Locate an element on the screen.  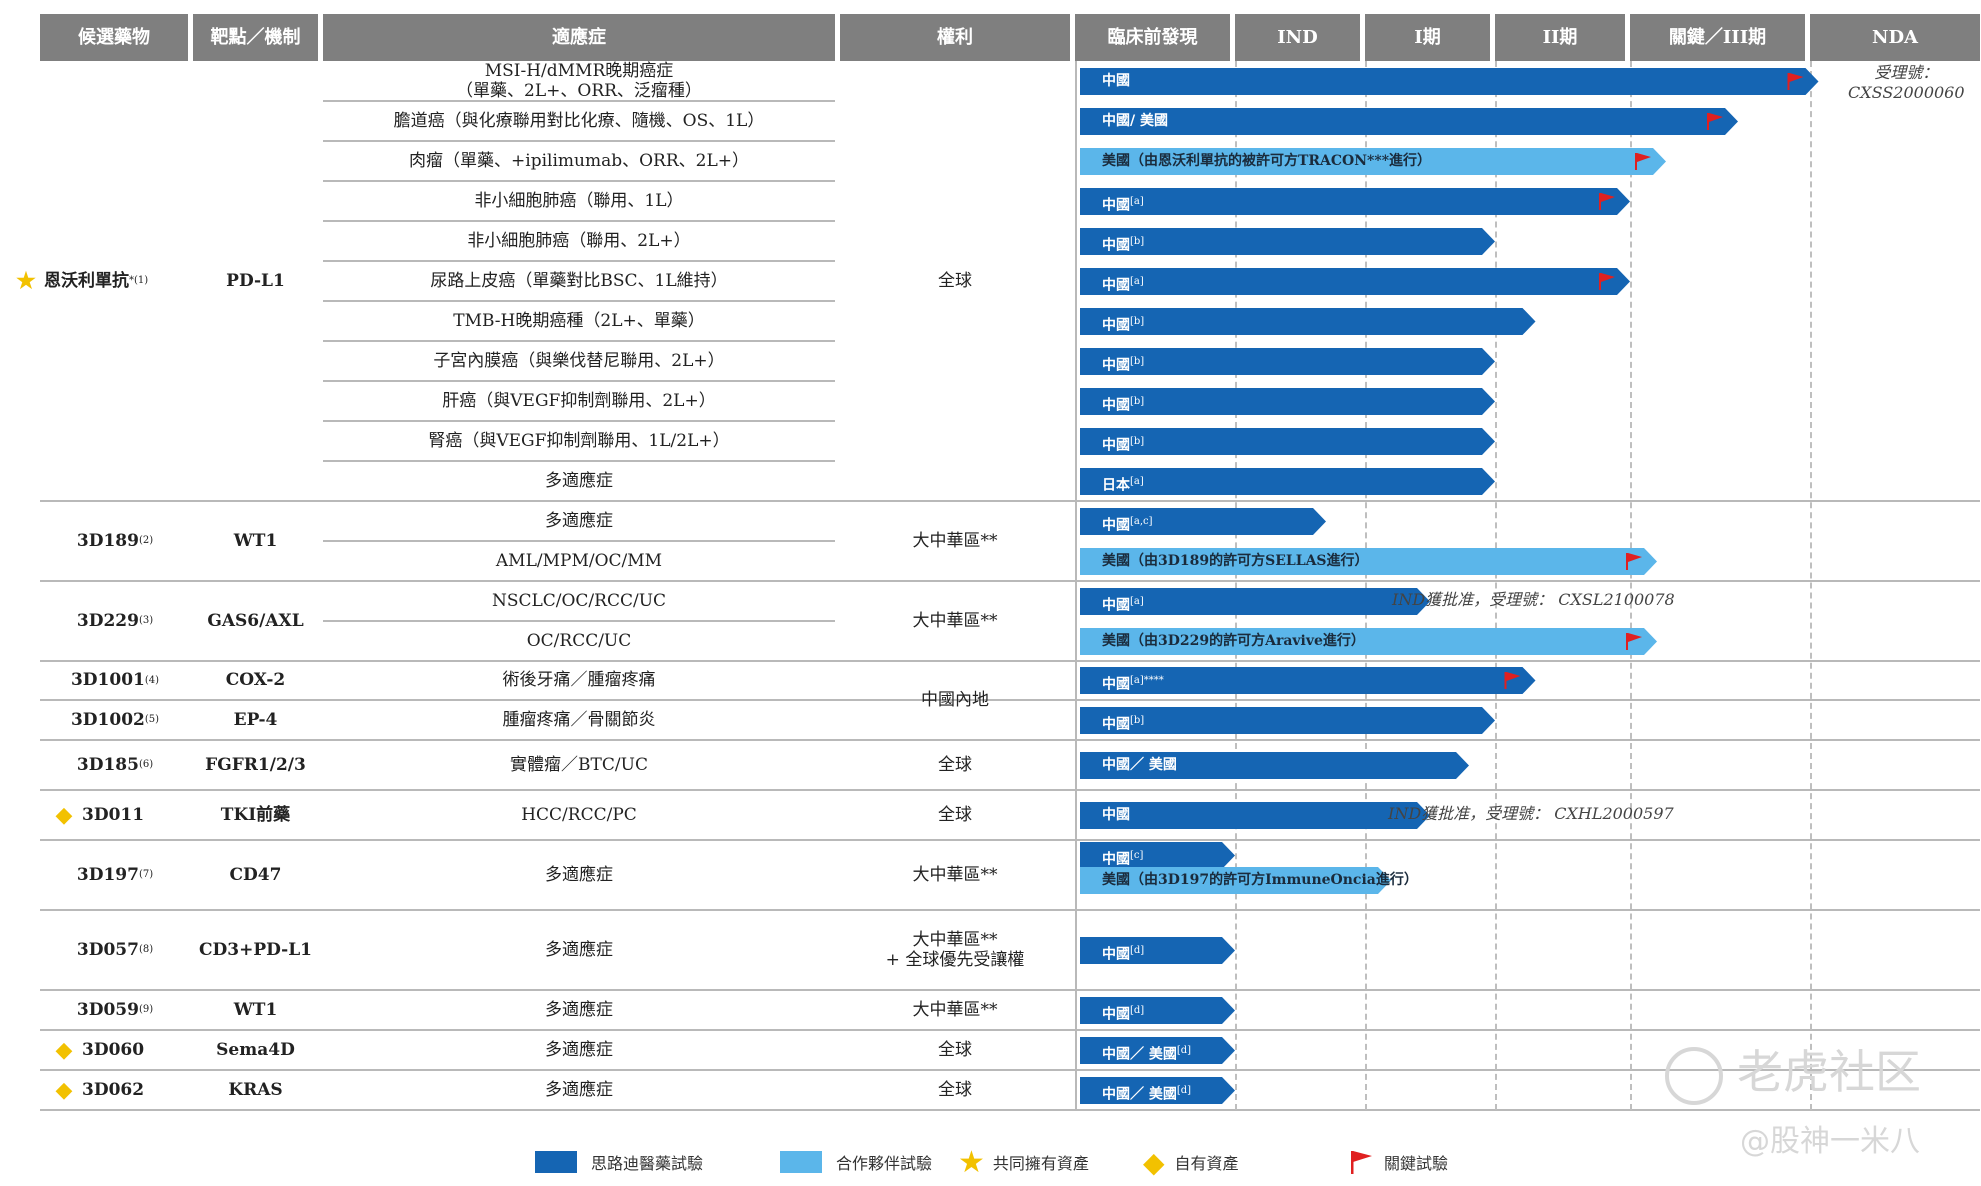
legend-partner: 合作夥伴試驗 is located at coordinates (856, 1162).